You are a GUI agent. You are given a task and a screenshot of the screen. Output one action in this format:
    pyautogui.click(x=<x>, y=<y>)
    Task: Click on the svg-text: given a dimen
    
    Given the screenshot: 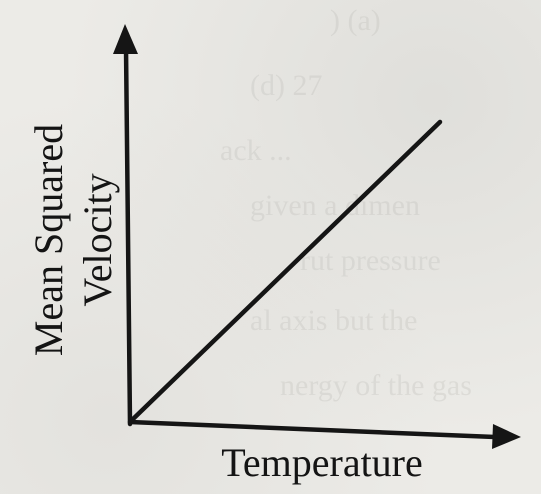 What is the action you would take?
    pyautogui.click(x=335, y=205)
    